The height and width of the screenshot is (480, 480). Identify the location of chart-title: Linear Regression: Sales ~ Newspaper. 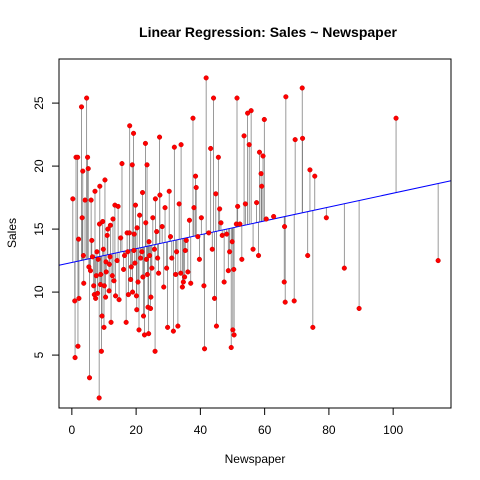
(268, 32).